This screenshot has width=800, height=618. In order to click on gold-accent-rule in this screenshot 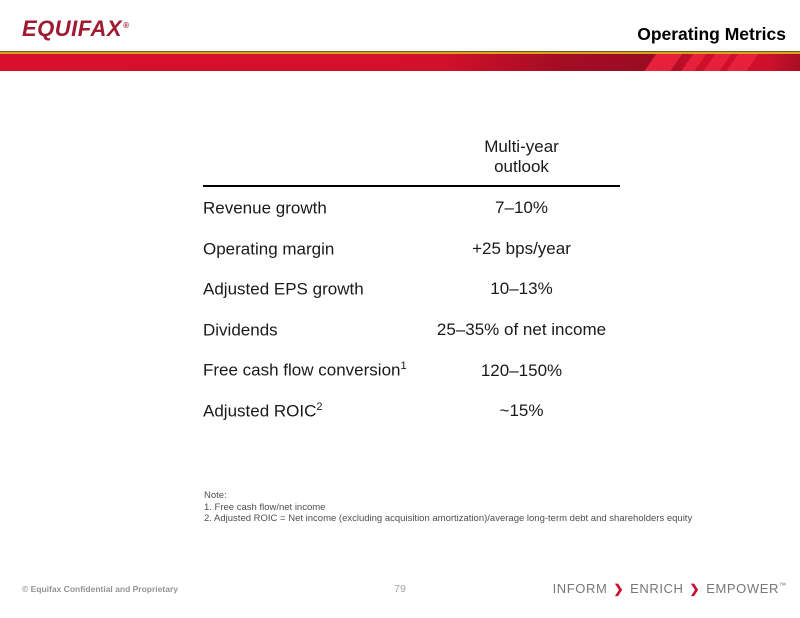, I will do `click(400, 52)`.